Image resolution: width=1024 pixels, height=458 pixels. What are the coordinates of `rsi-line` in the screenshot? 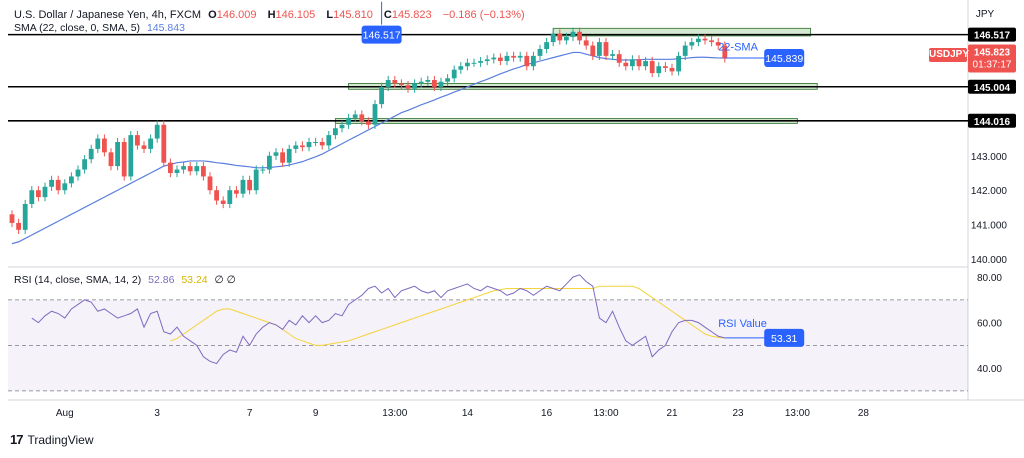 It's located at (378, 319).